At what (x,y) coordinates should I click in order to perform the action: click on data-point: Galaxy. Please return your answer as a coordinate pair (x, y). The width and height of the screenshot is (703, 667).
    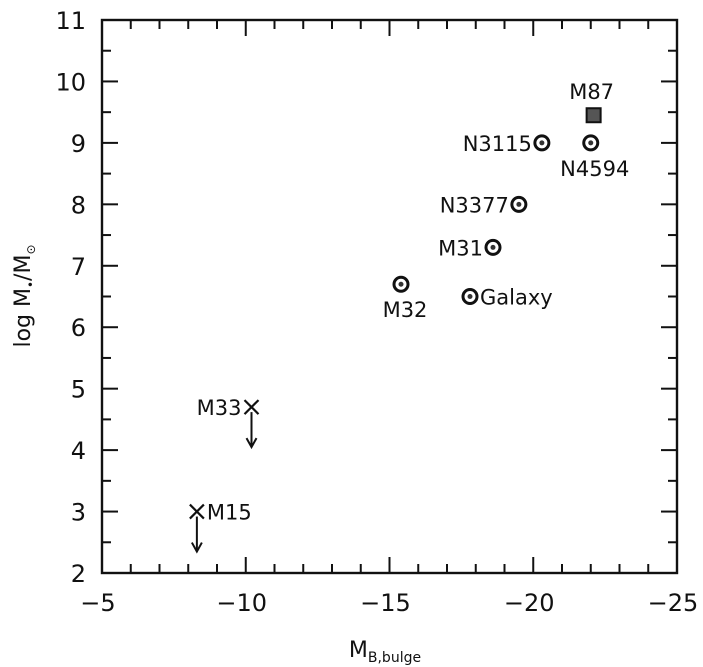
    Looking at the image, I should click on (507, 298).